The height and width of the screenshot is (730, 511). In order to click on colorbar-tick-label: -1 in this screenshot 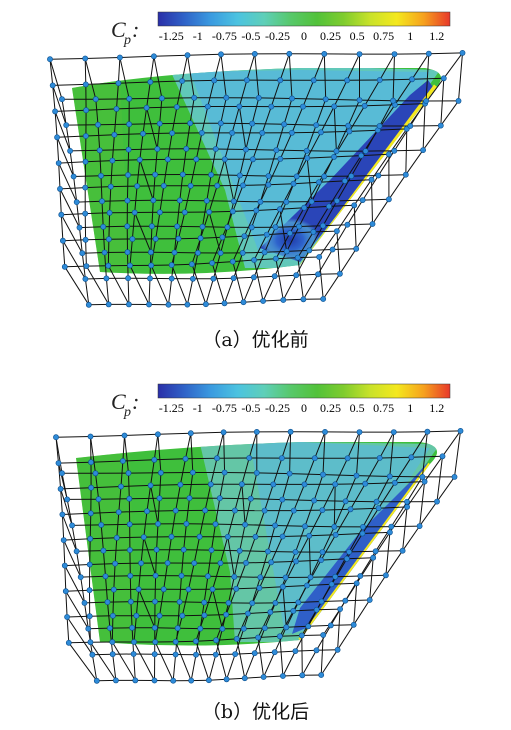, I will do `click(198, 36)`.